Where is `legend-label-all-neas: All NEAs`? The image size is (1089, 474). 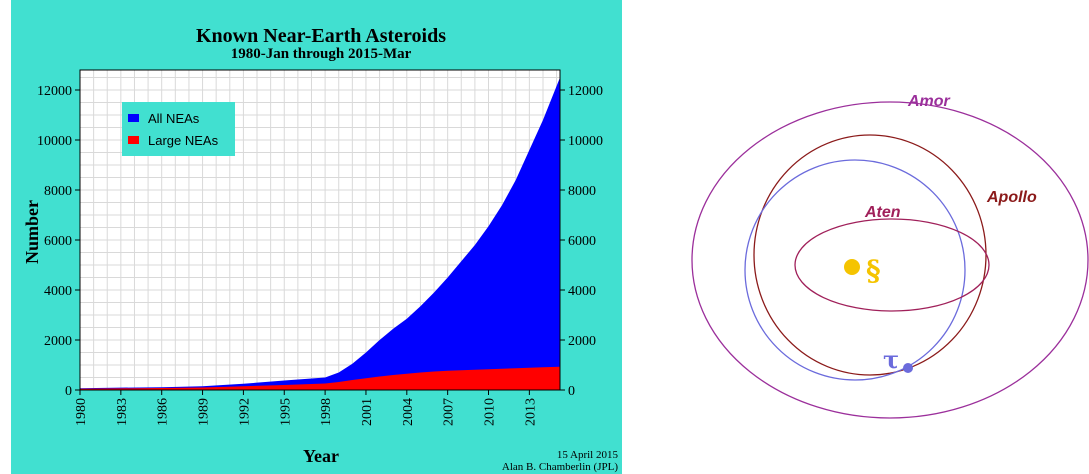 legend-label-all-neas: All NEAs is located at coordinates (174, 118).